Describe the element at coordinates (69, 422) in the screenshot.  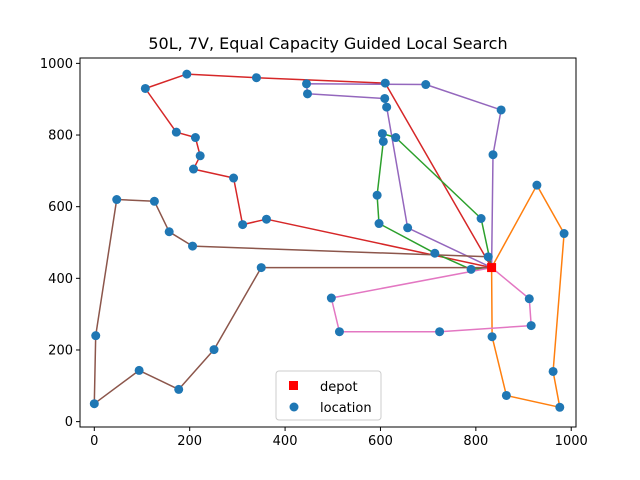
I see `y-tick-label: 0` at that location.